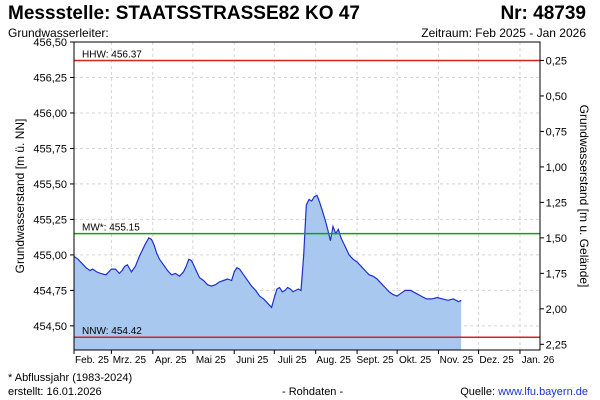  I want to click on y-tick-label-left: 454,75, so click(50, 291).